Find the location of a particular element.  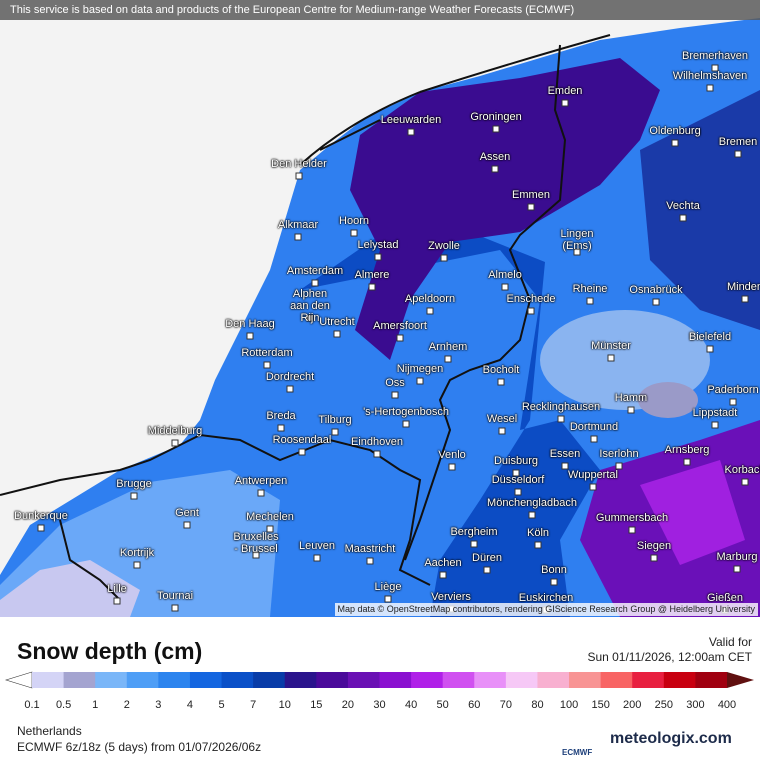

colorbar-label: 400 is located at coordinates (727, 705).